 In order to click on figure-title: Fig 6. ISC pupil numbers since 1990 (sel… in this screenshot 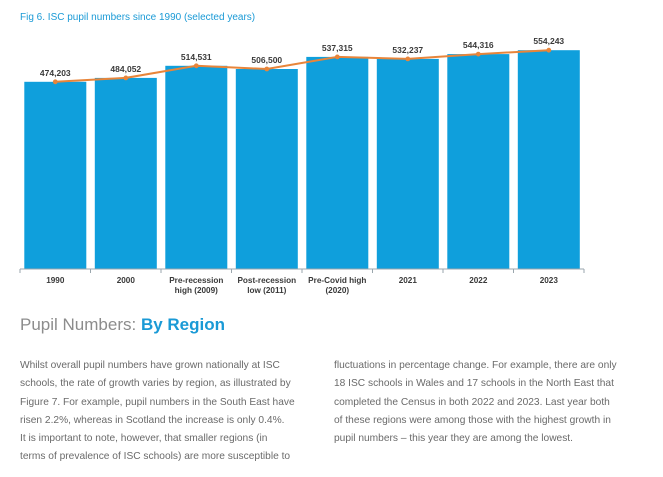, I will do `click(138, 17)`.